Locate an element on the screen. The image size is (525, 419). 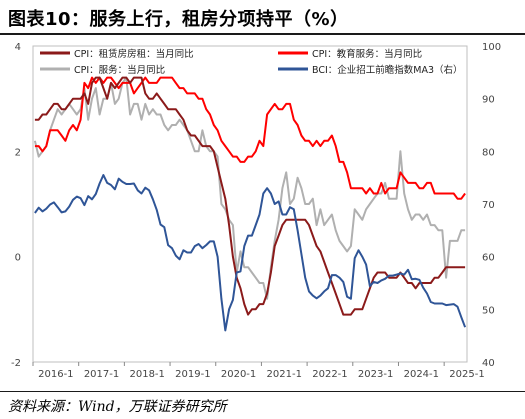
y-left-tick-label: -2 is located at coordinates (16, 363).